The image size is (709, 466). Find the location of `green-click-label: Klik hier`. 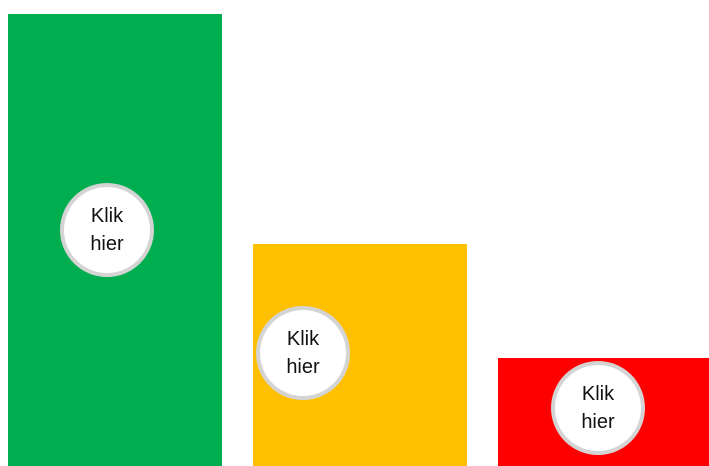

green-click-label: Klik hier is located at coordinates (107, 230).